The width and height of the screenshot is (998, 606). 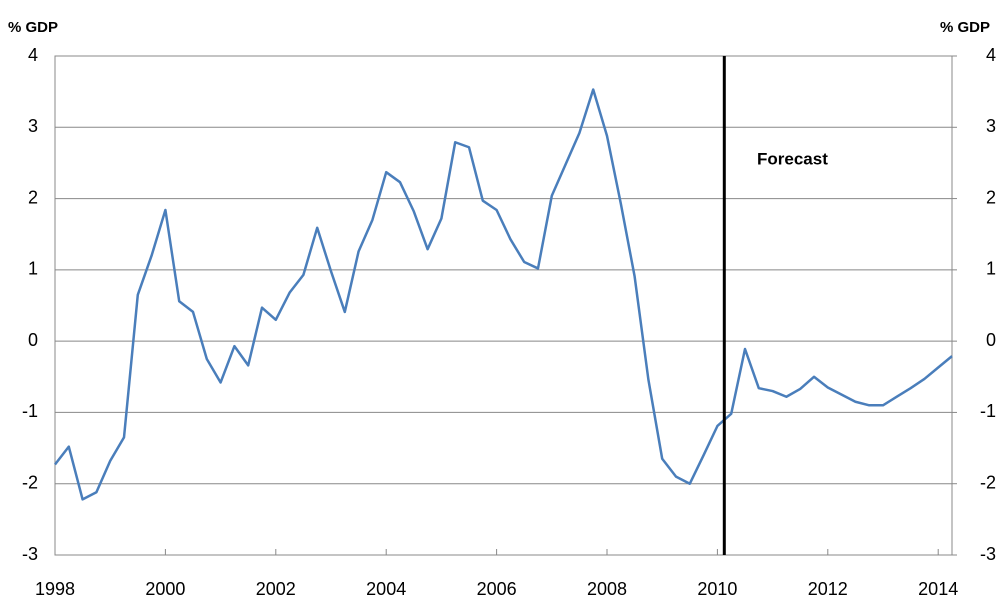 What do you see at coordinates (55, 589) in the screenshot?
I see `x-tick-label: 1998` at bounding box center [55, 589].